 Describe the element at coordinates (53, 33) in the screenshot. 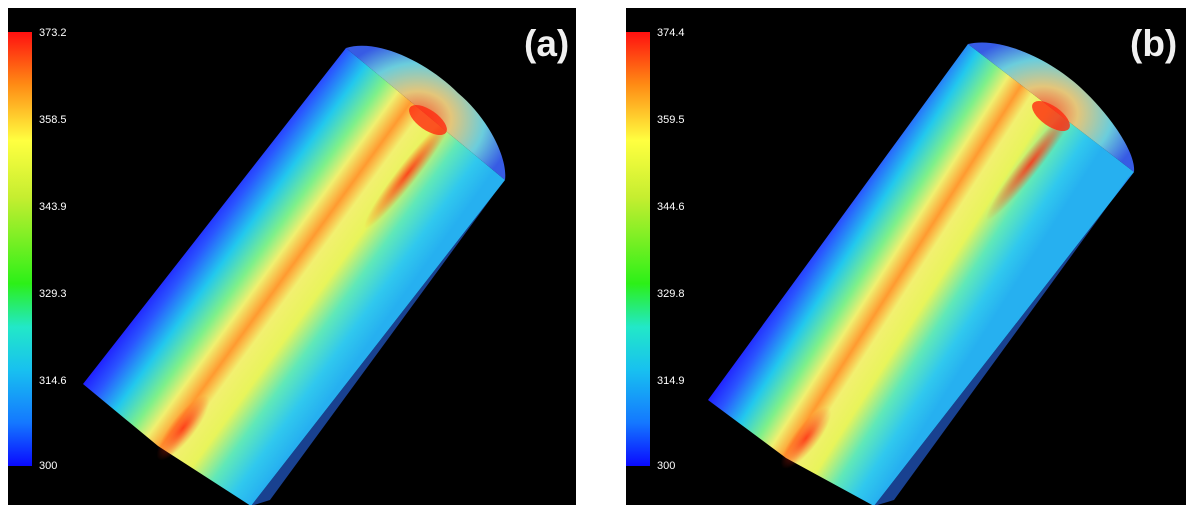

I see `colorbar-tick: 373.2` at that location.